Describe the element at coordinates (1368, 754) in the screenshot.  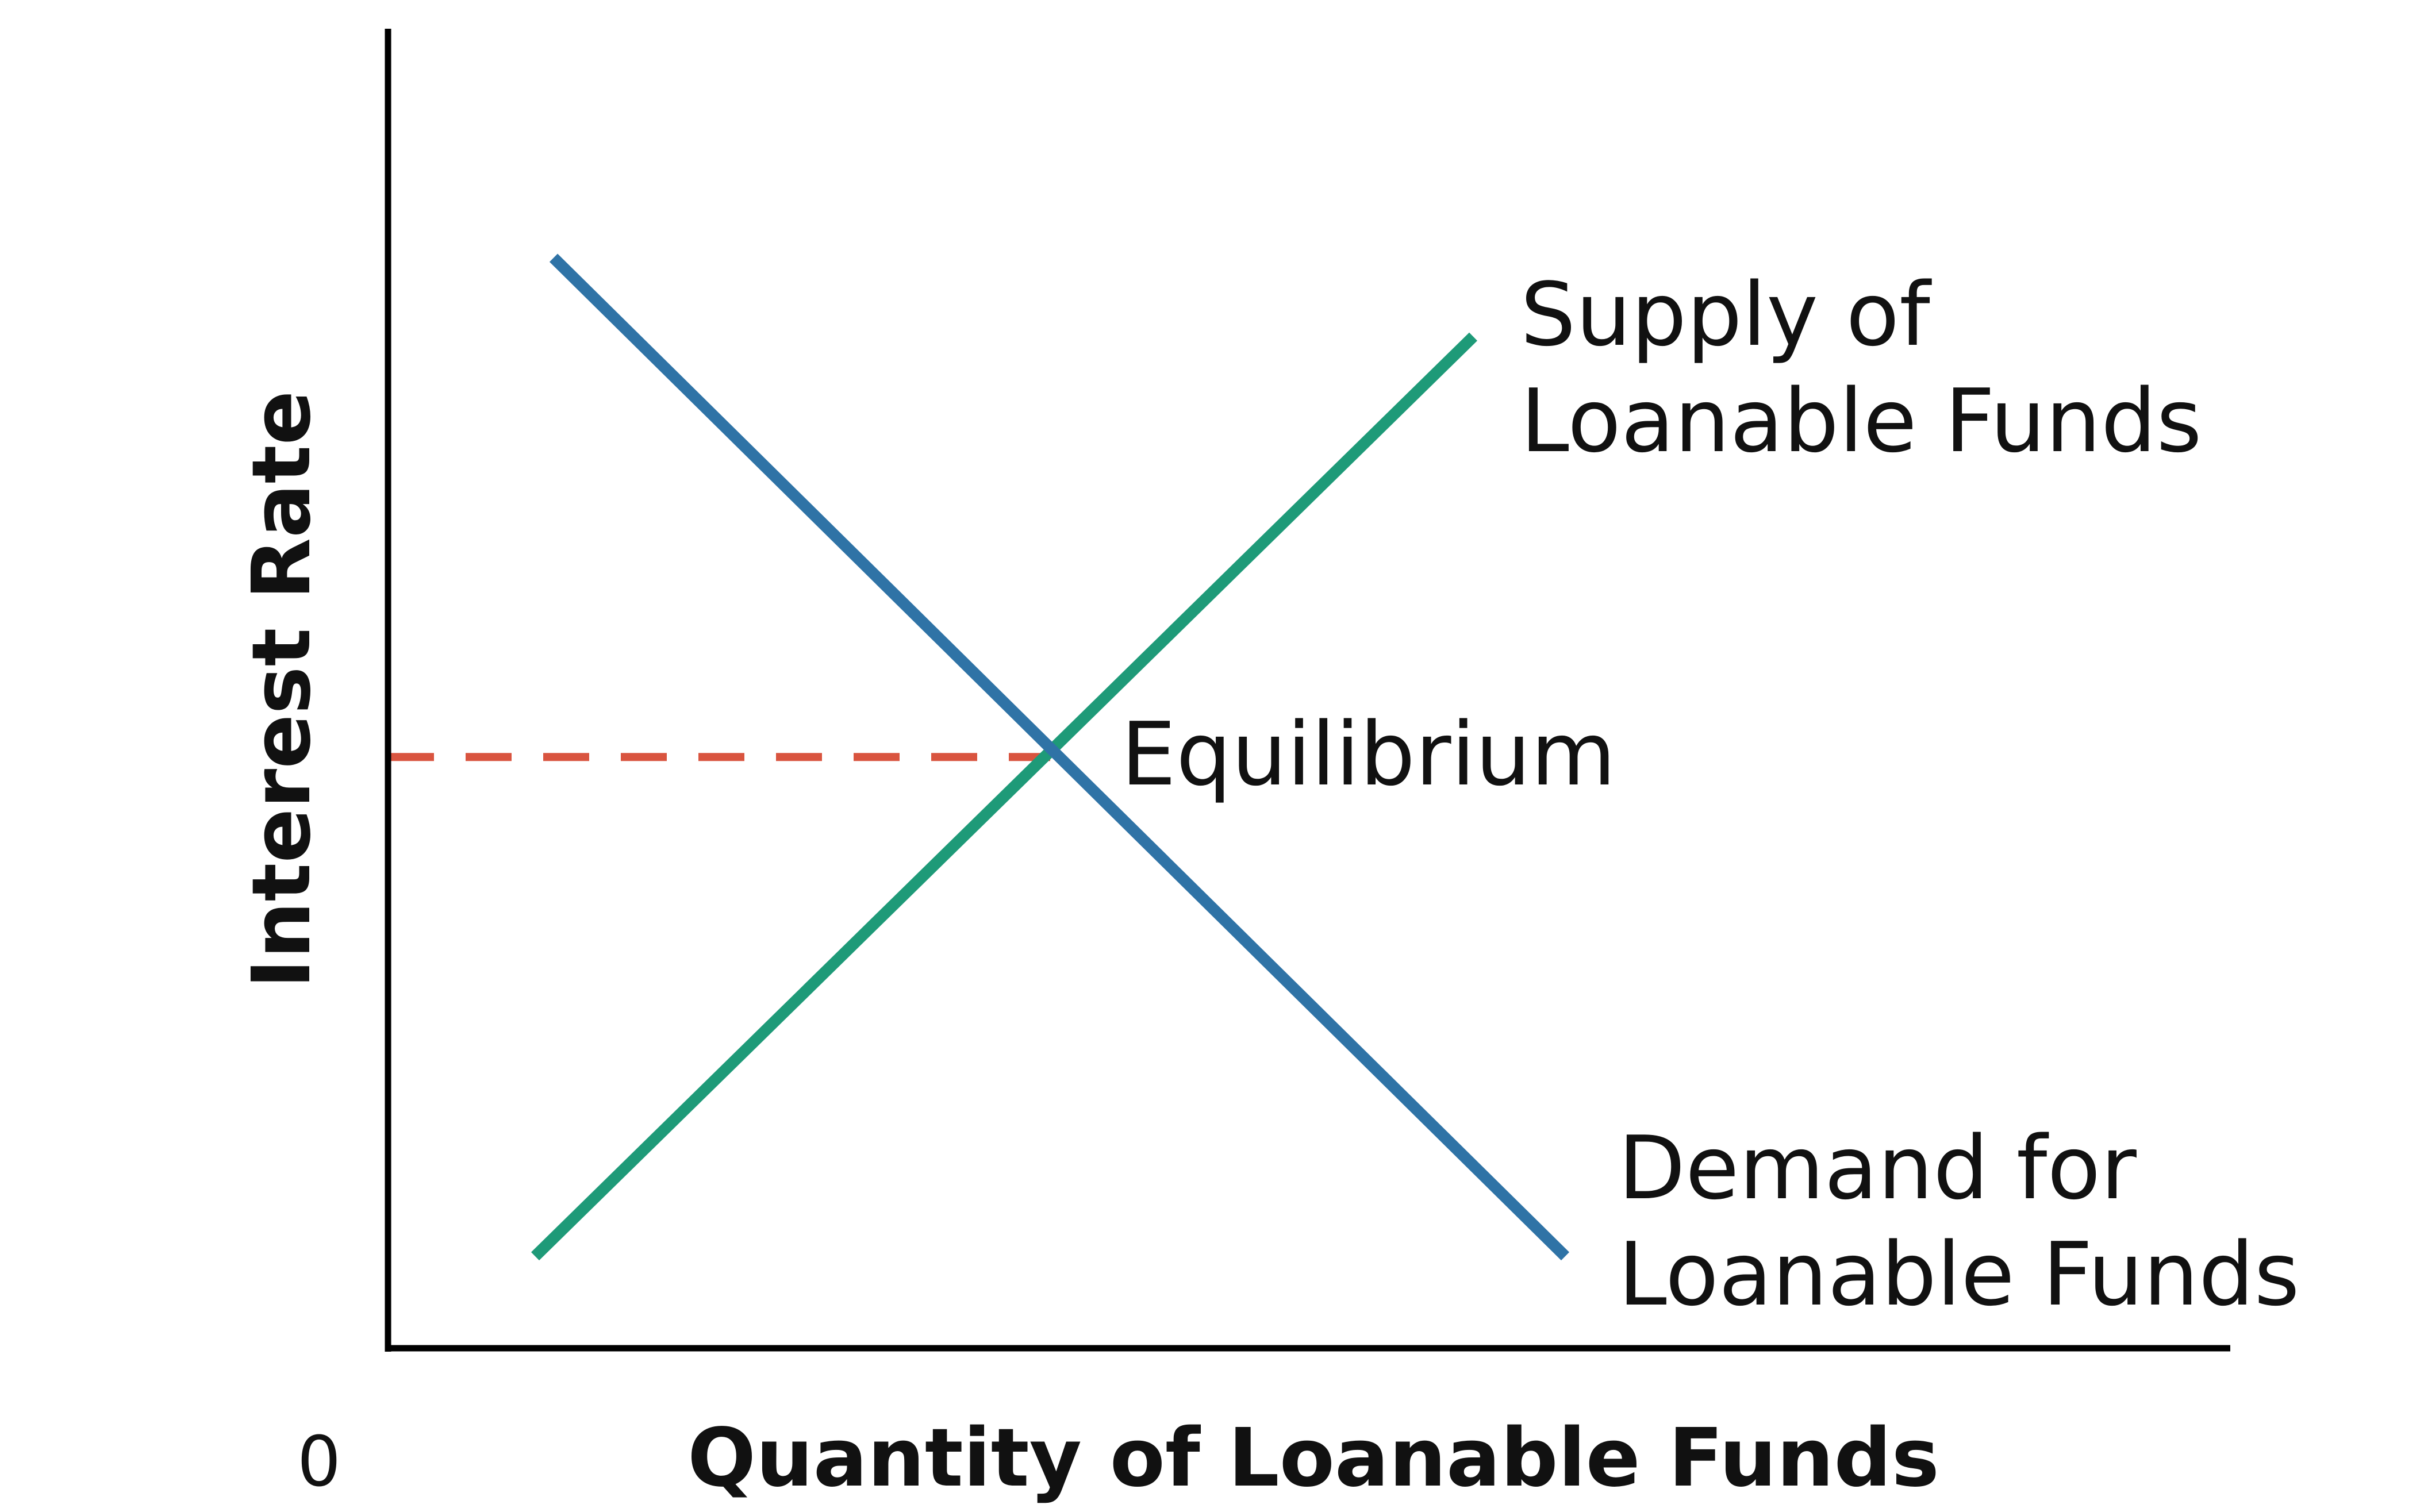
I see `equilibrium-label: Equilibrium` at that location.